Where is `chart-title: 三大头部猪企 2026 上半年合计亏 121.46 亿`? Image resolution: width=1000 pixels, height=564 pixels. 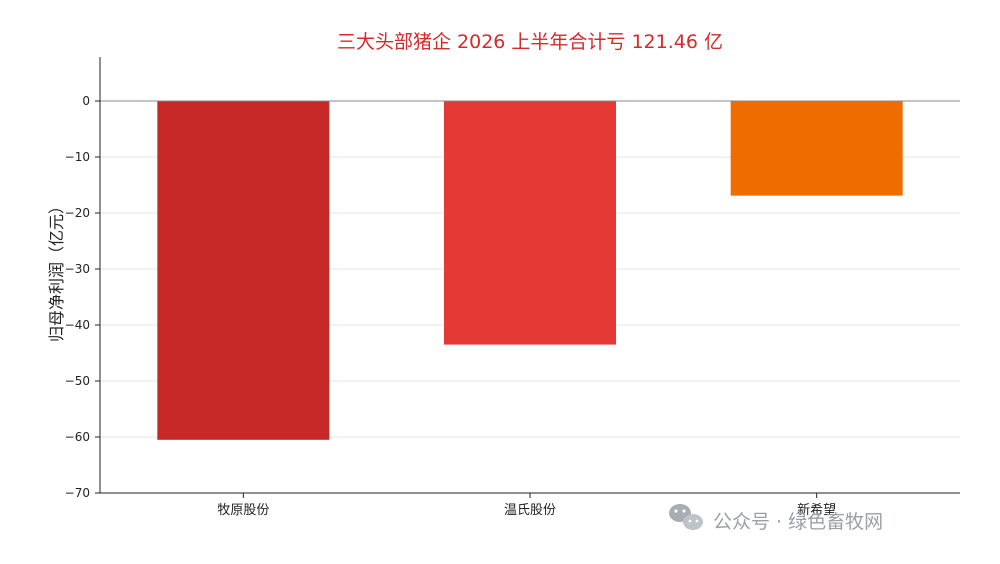
chart-title: 三大头部猪企 2026 上半年合计亏 121.46 亿 is located at coordinates (530, 42).